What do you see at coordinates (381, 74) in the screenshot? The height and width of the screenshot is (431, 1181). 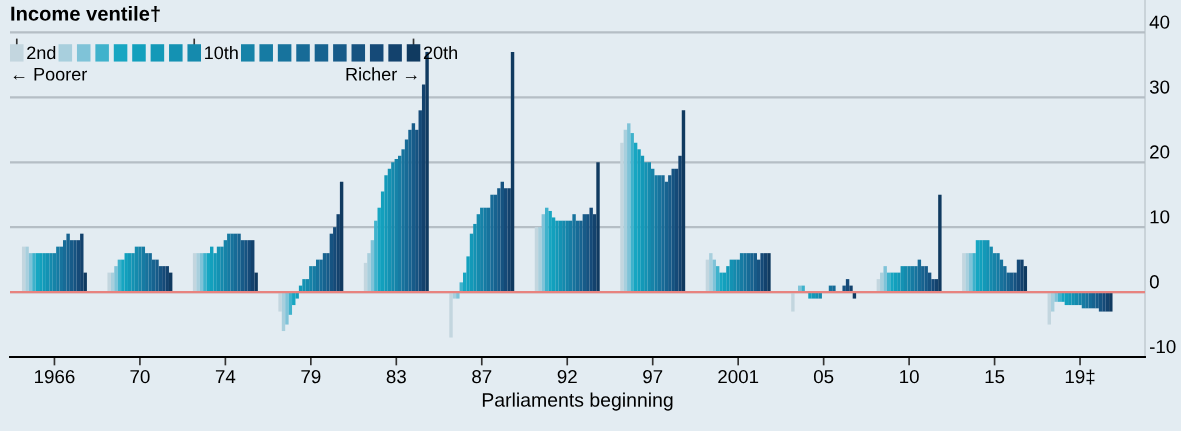 I see `annotation: Richer →` at bounding box center [381, 74].